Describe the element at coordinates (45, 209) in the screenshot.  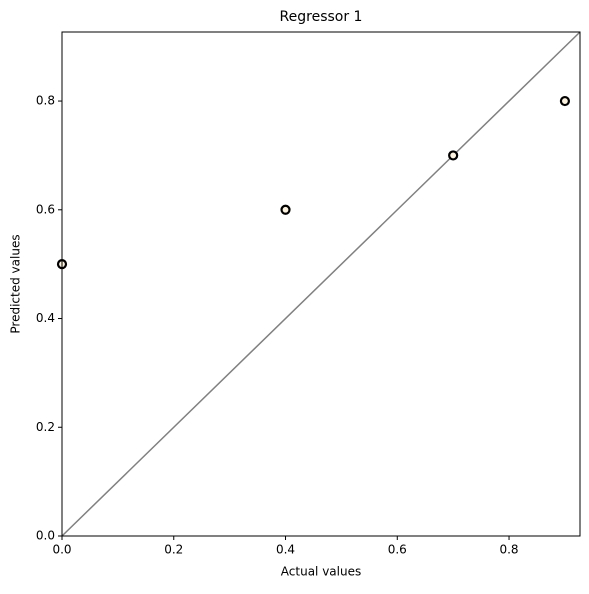
I see `y-tick-label: 0.6` at that location.